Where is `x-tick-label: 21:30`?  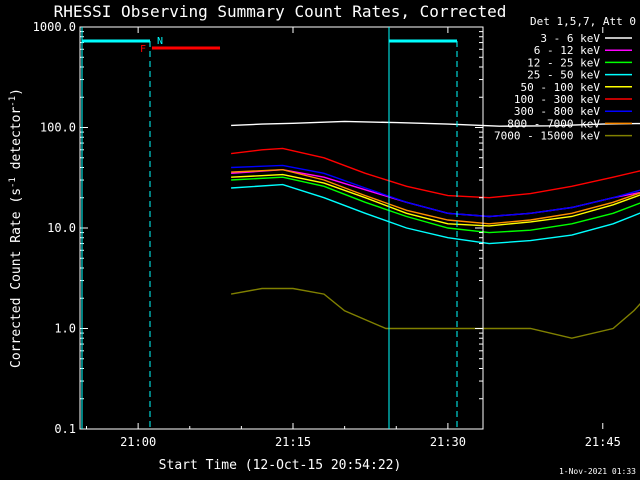 x-tick-label: 21:30 is located at coordinates (448, 442).